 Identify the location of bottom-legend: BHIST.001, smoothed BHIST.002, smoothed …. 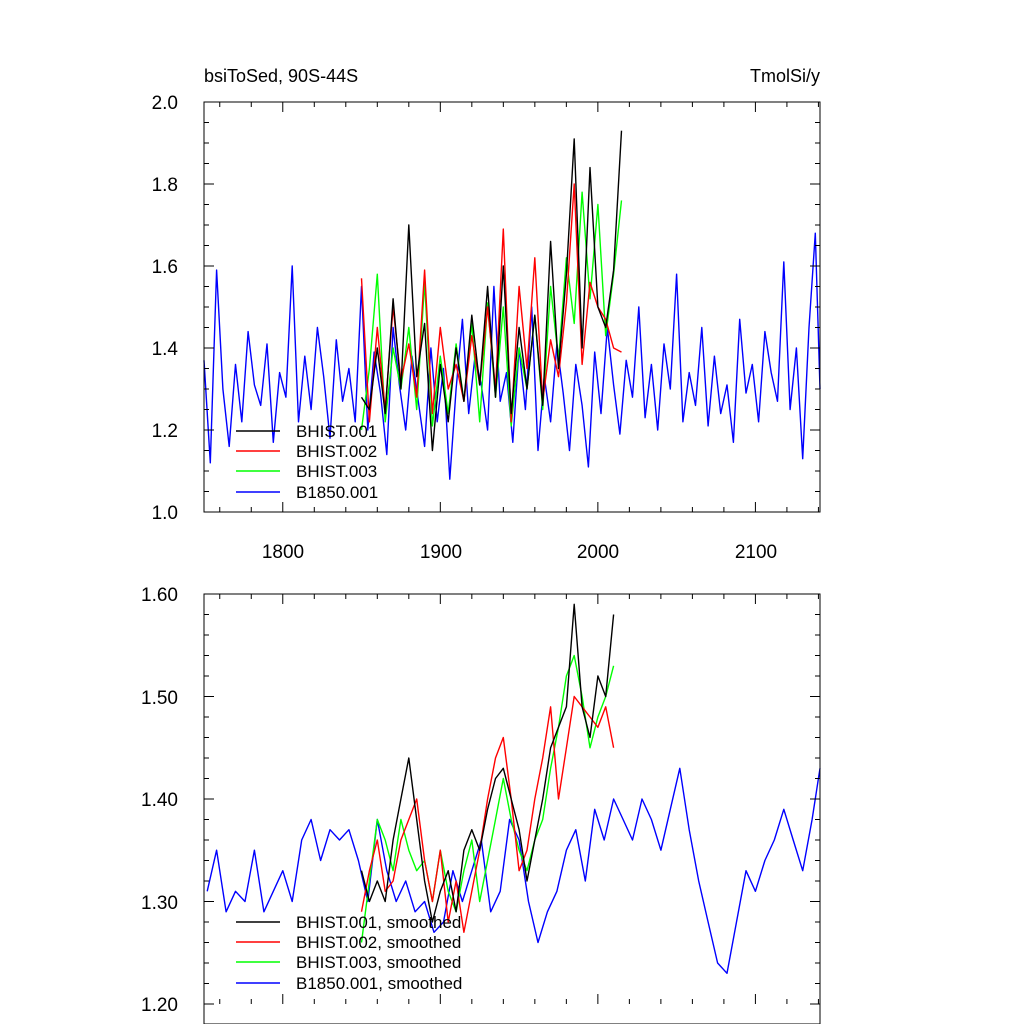
(349, 953).